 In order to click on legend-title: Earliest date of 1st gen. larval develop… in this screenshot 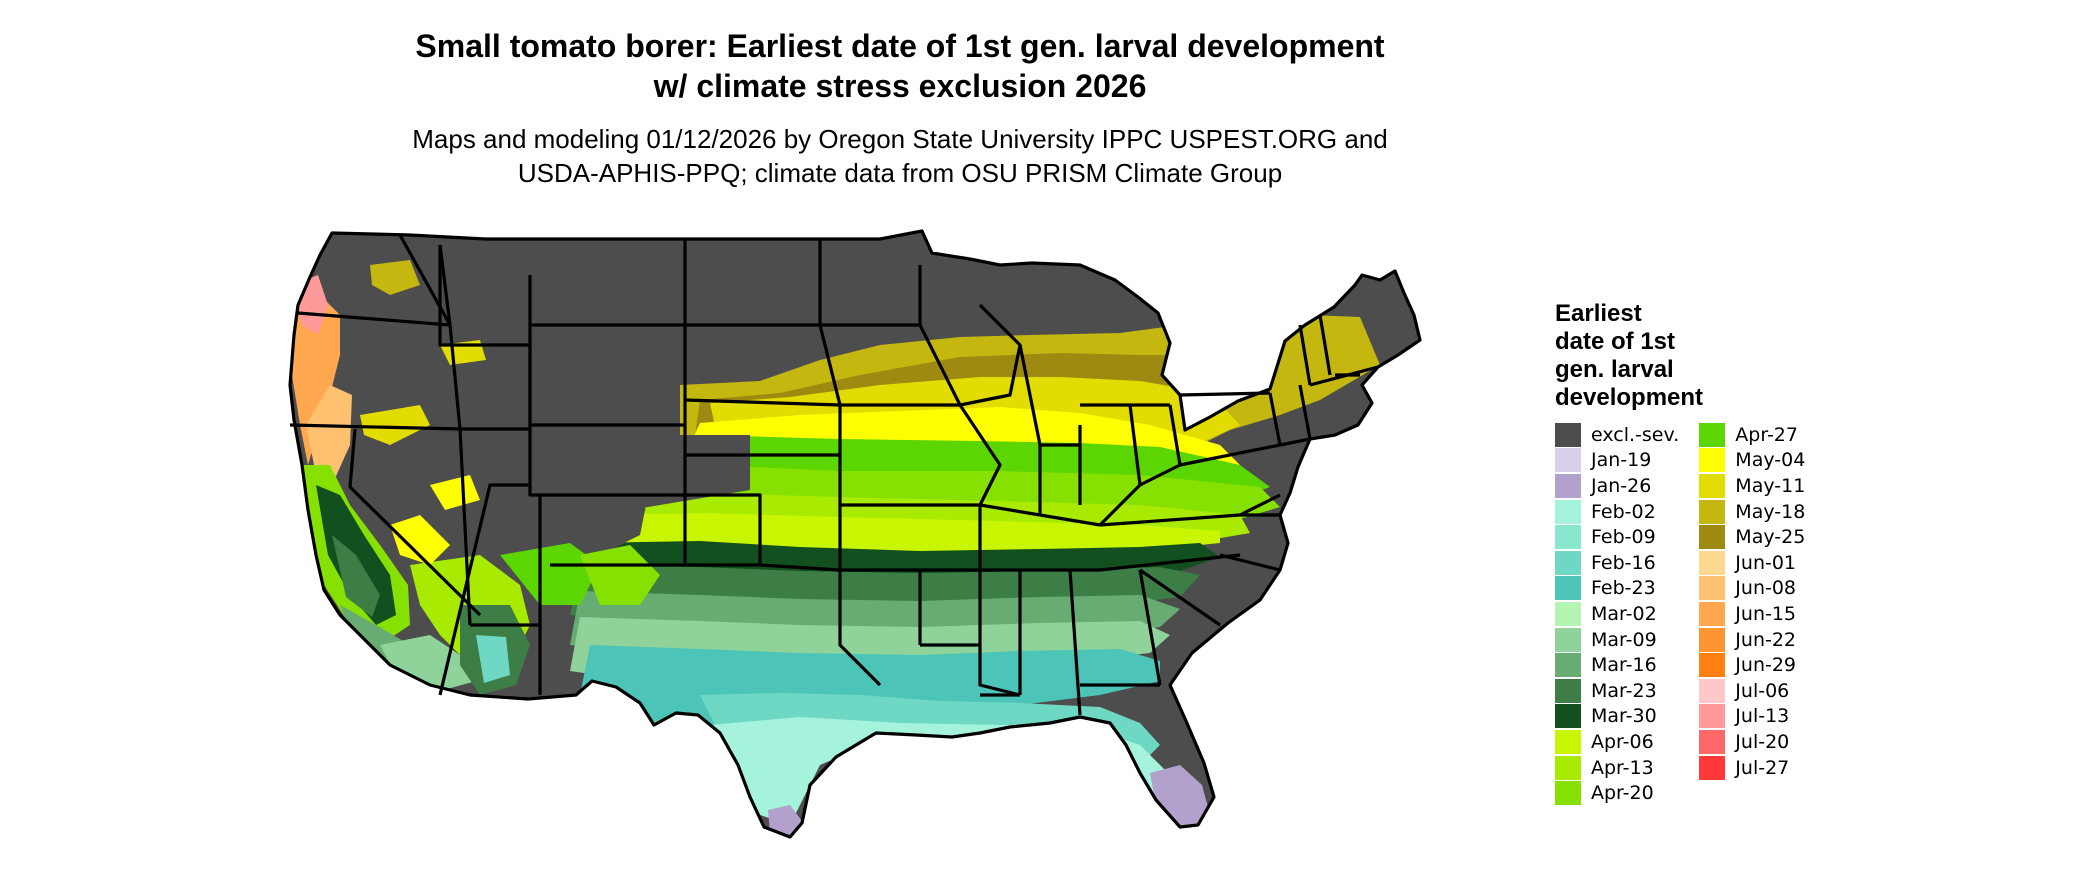, I will do `click(1680, 356)`.